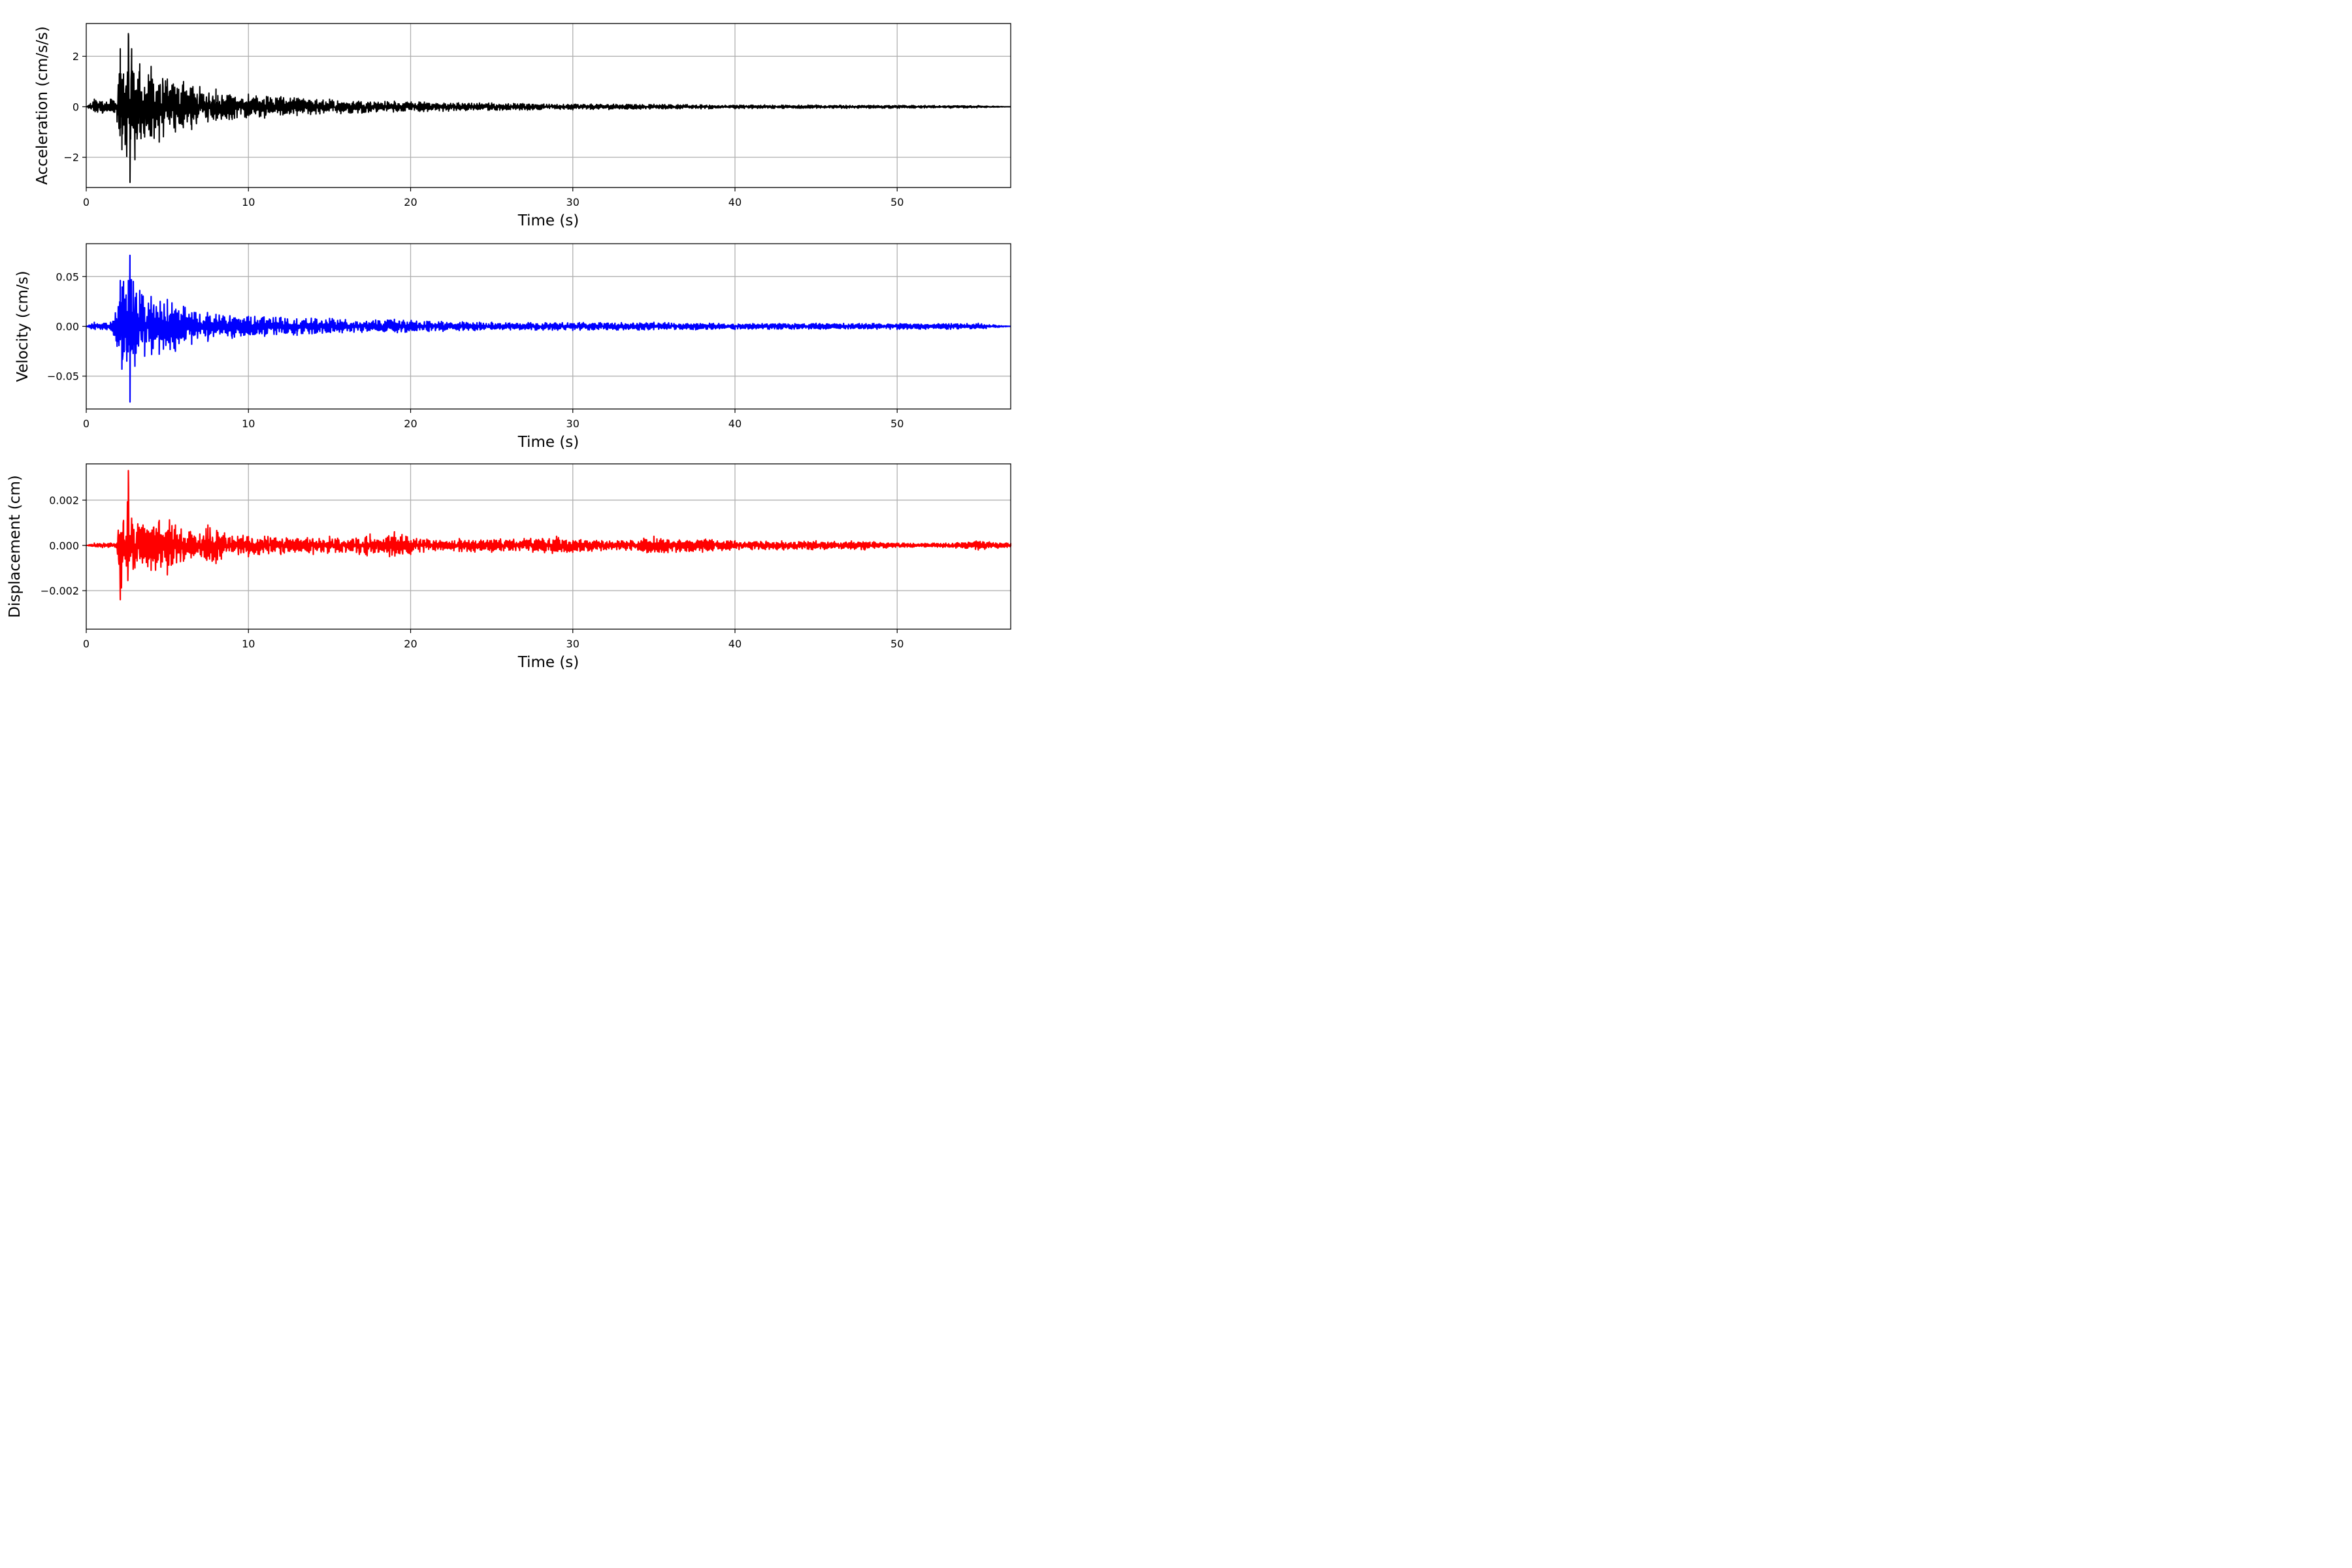  What do you see at coordinates (76, 107) in the screenshot?
I see `y-tick-label: 0` at bounding box center [76, 107].